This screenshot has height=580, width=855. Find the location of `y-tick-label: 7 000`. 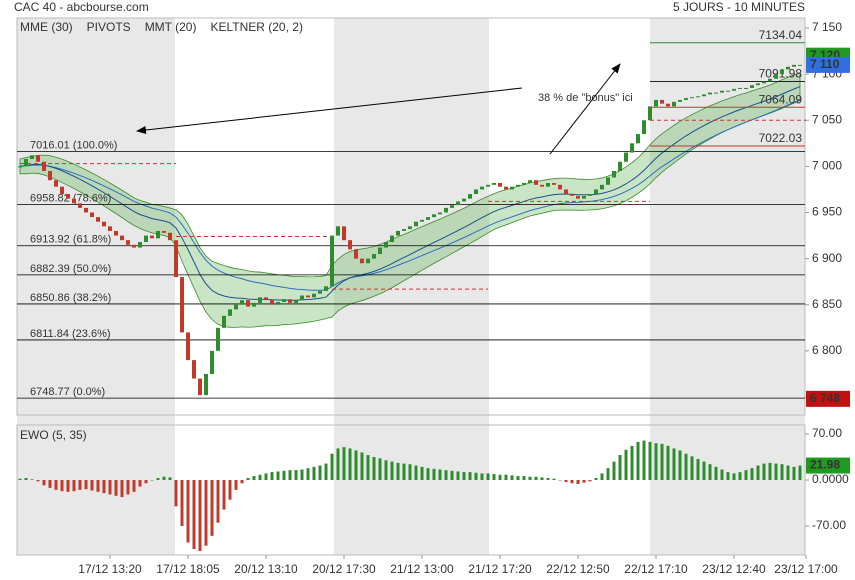

y-tick-label: 7 000 is located at coordinates (827, 166).